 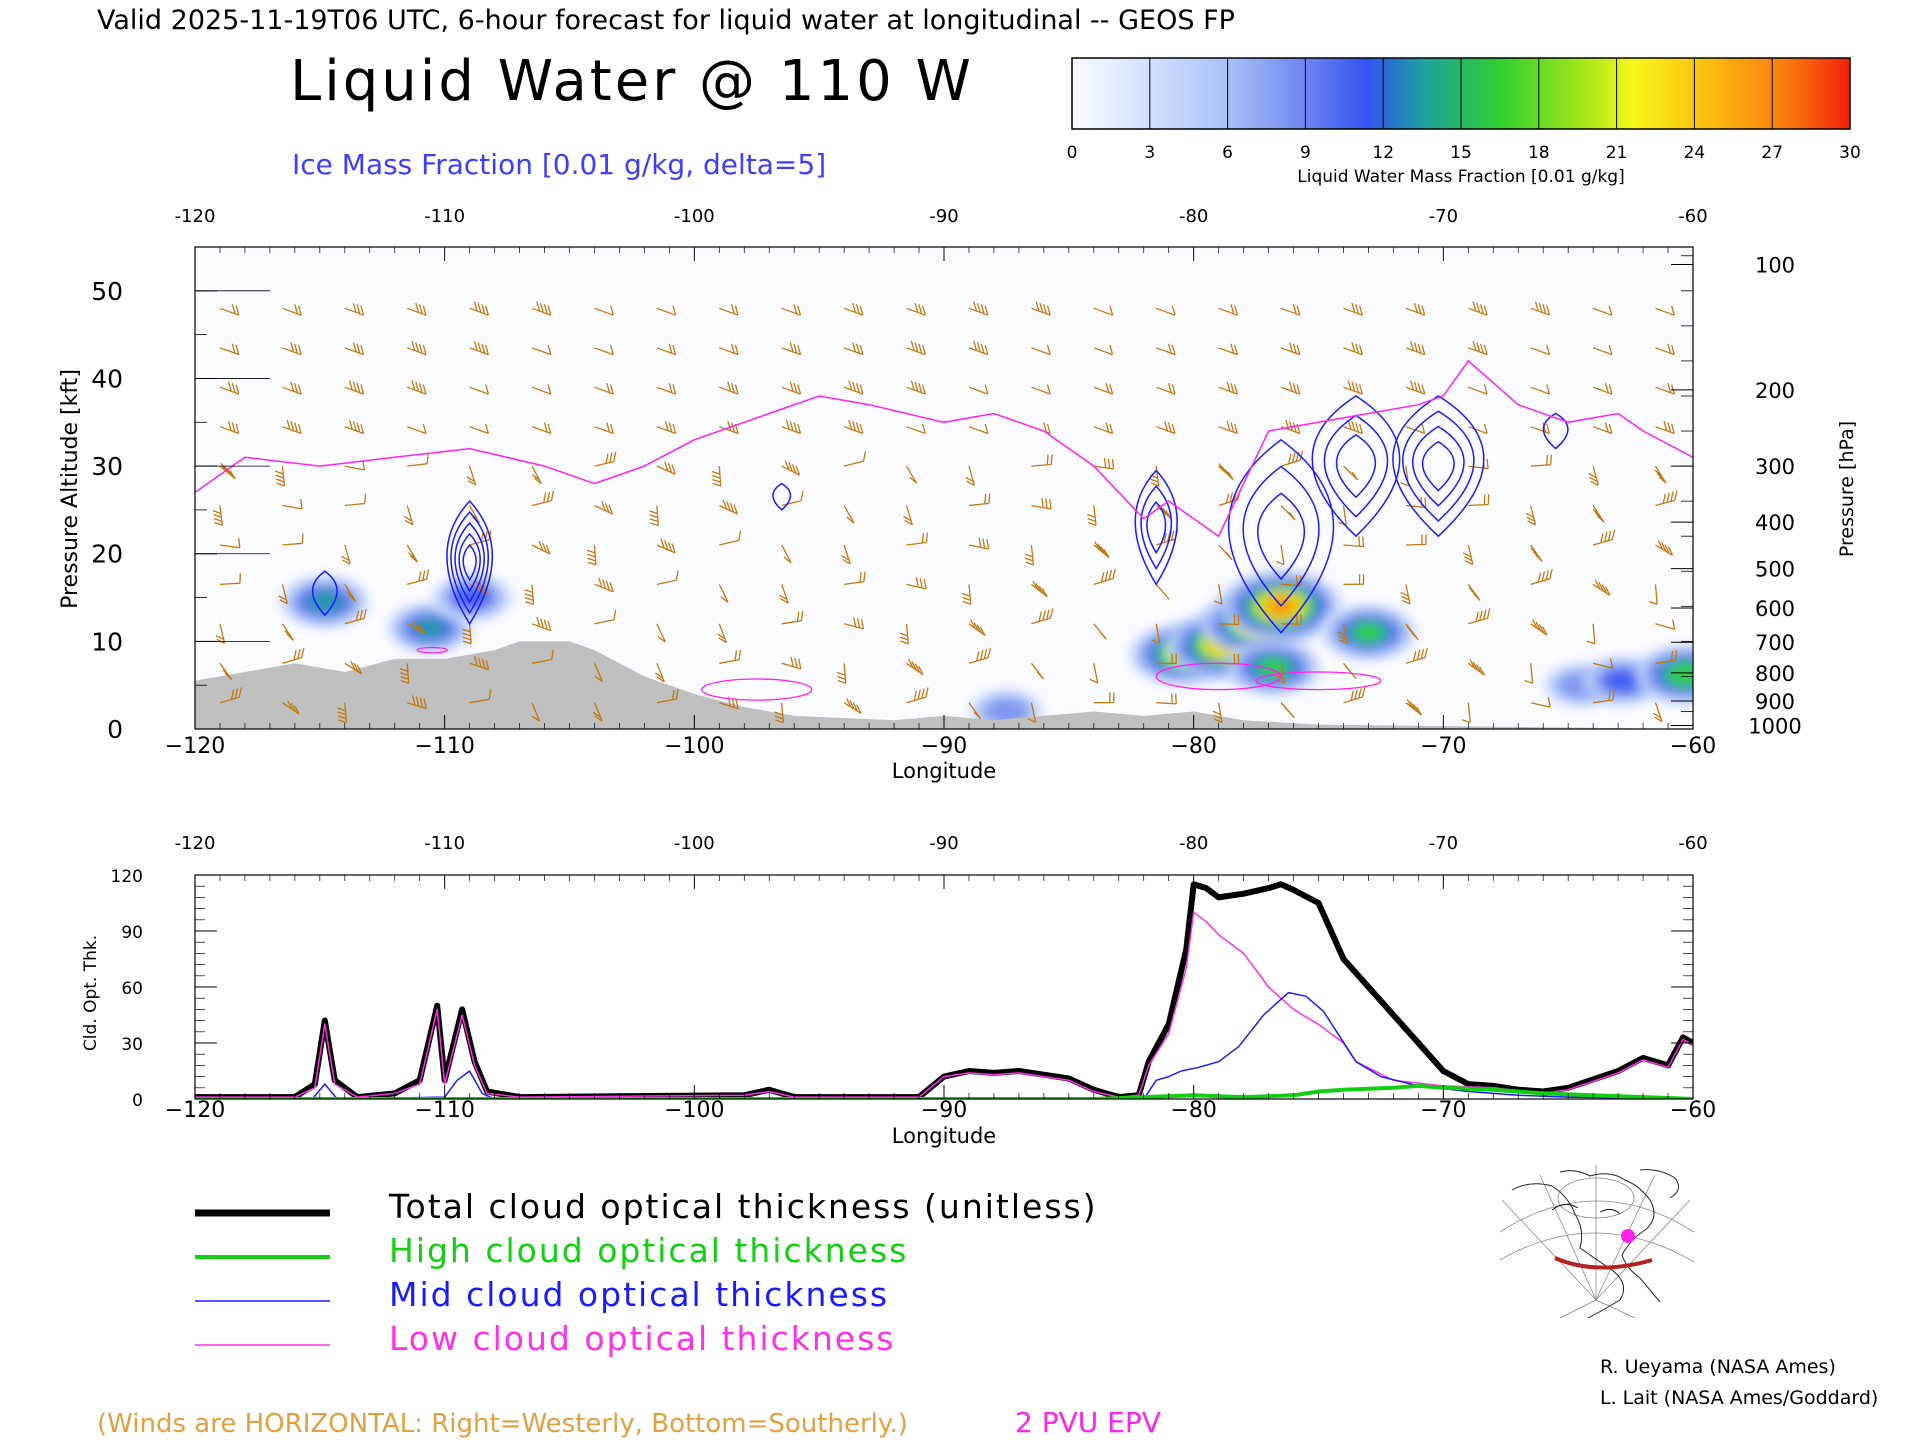 What do you see at coordinates (107, 378) in the screenshot?
I see `altitude-tick-label: 40` at bounding box center [107, 378].